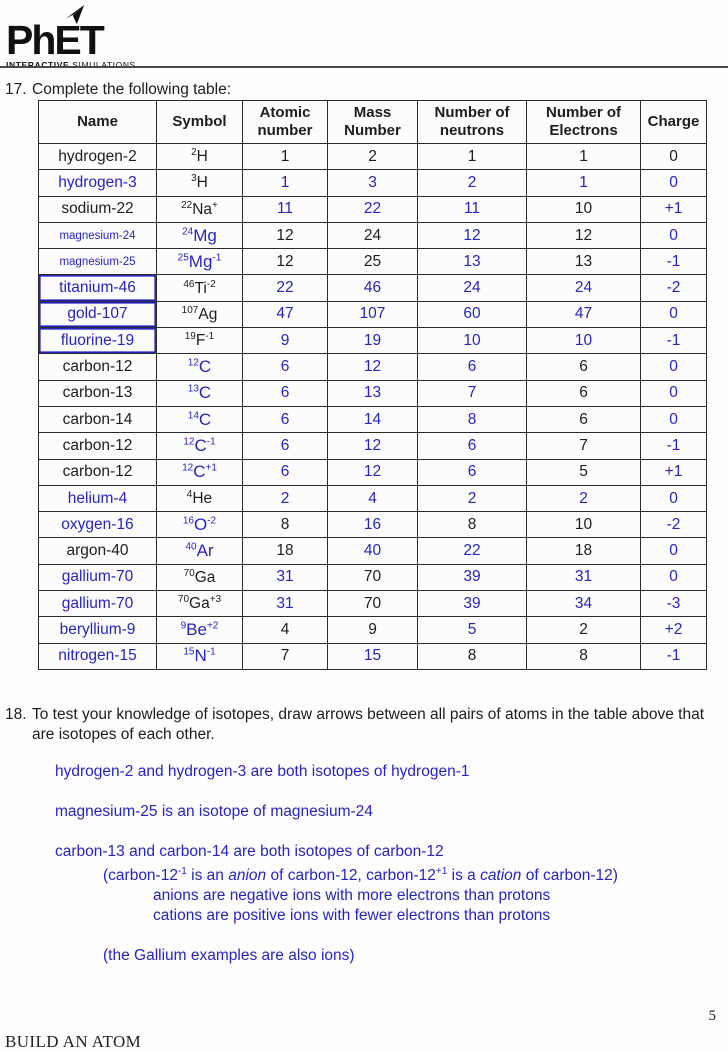 This screenshot has height=1053, width=728. I want to click on cell-electrons: 2, so click(583, 498).